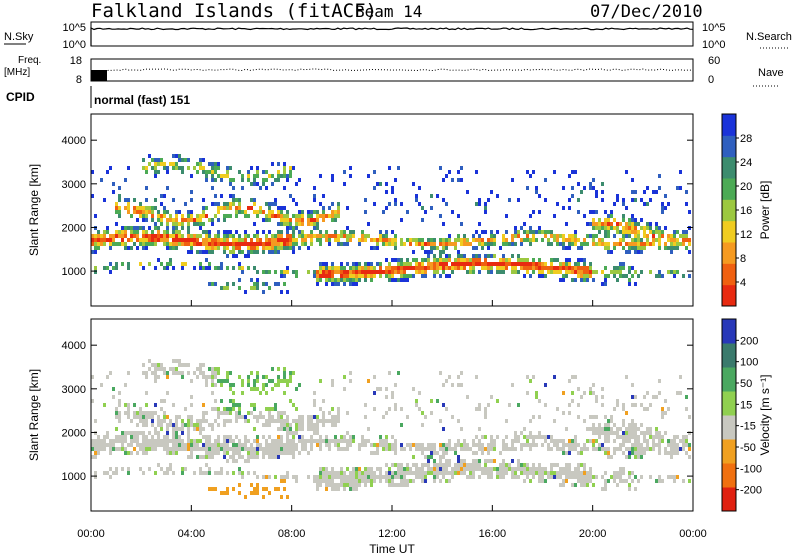 This screenshot has height=554, width=800. What do you see at coordinates (714, 28) in the screenshot?
I see `nsearch-tick-top: 10^5` at bounding box center [714, 28].